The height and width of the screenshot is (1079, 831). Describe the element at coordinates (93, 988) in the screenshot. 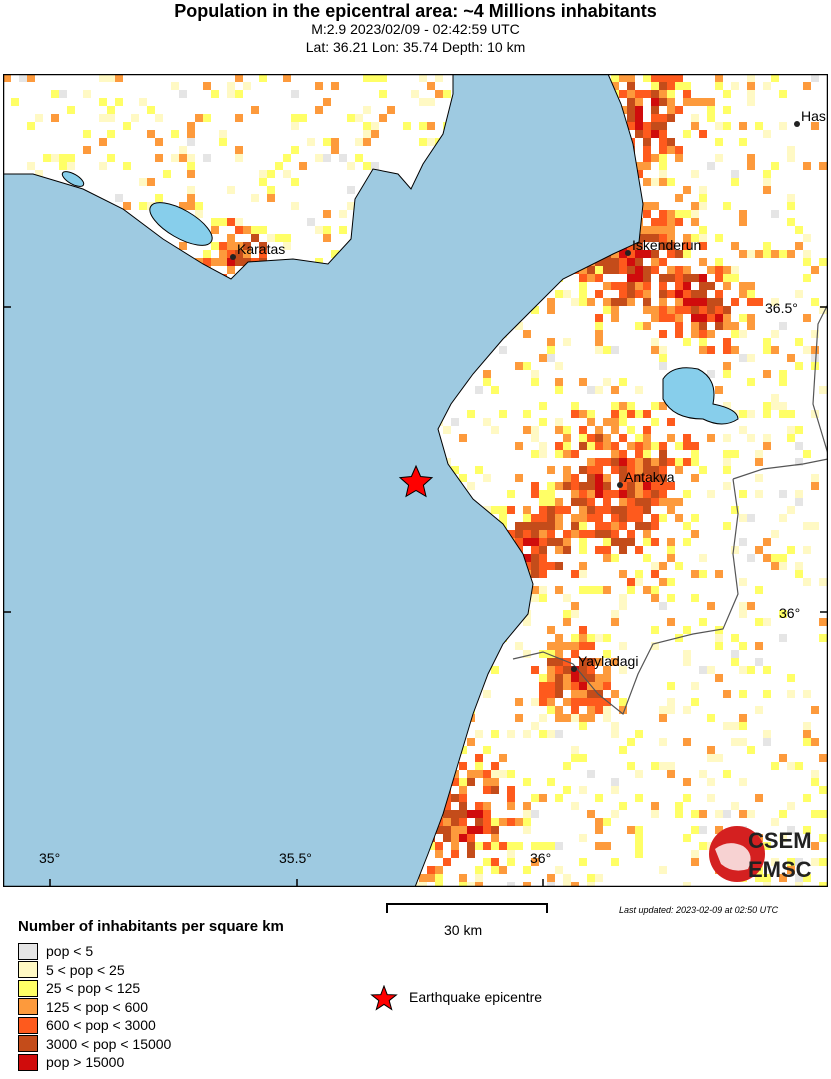

I see `legend-label: 25 < pop < 125` at that location.